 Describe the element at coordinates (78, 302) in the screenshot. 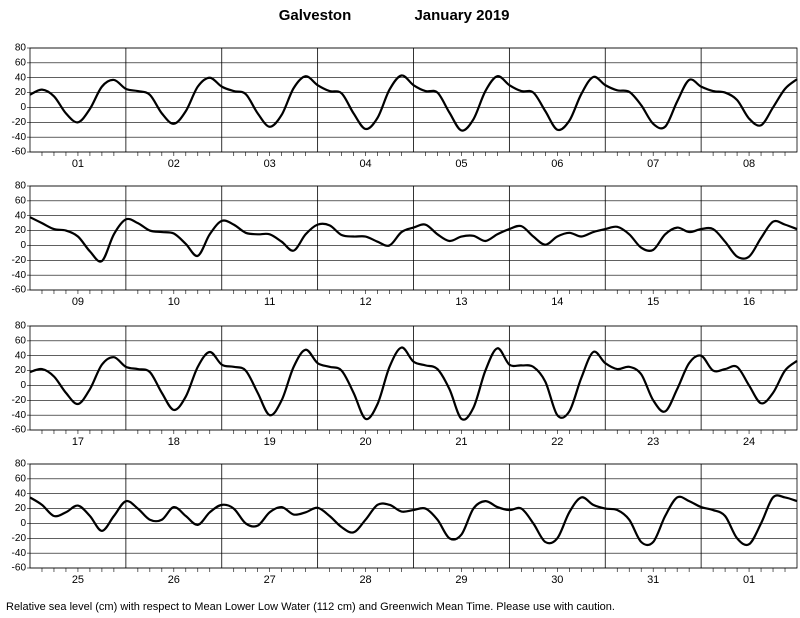

I see `day-label: 09` at that location.